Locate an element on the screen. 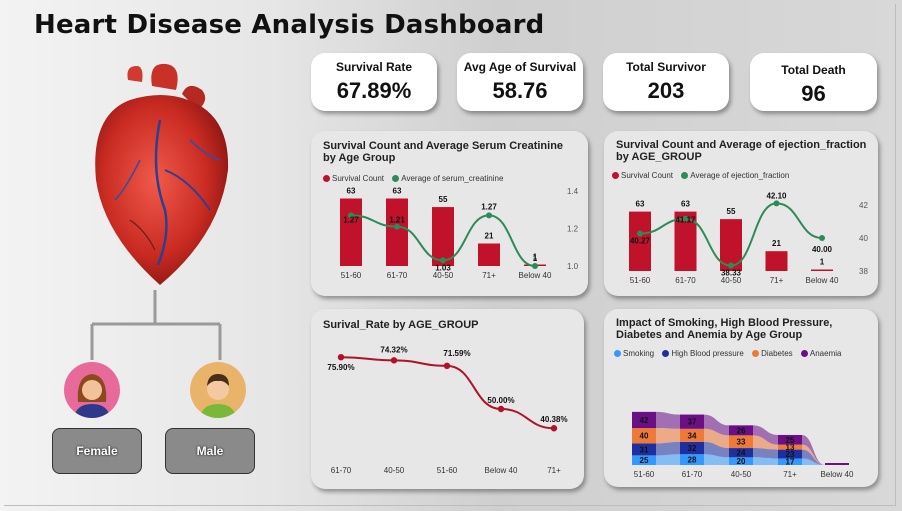 This screenshot has width=902, height=511. male-filter-button: Male is located at coordinates (210, 451).